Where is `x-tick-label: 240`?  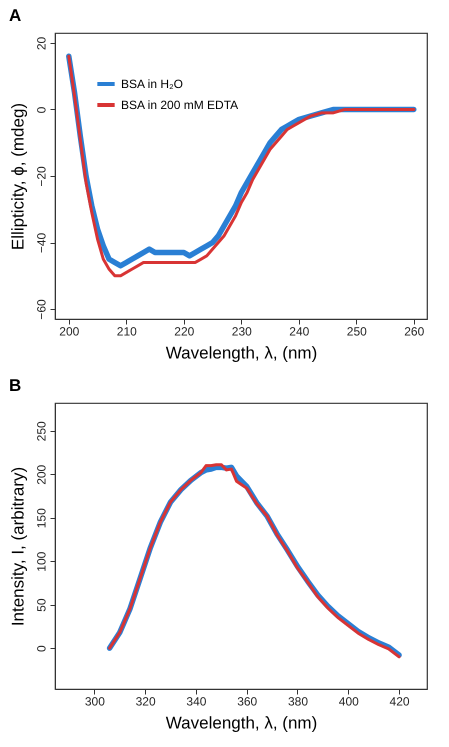 x-tick-label: 240 is located at coordinates (299, 331).